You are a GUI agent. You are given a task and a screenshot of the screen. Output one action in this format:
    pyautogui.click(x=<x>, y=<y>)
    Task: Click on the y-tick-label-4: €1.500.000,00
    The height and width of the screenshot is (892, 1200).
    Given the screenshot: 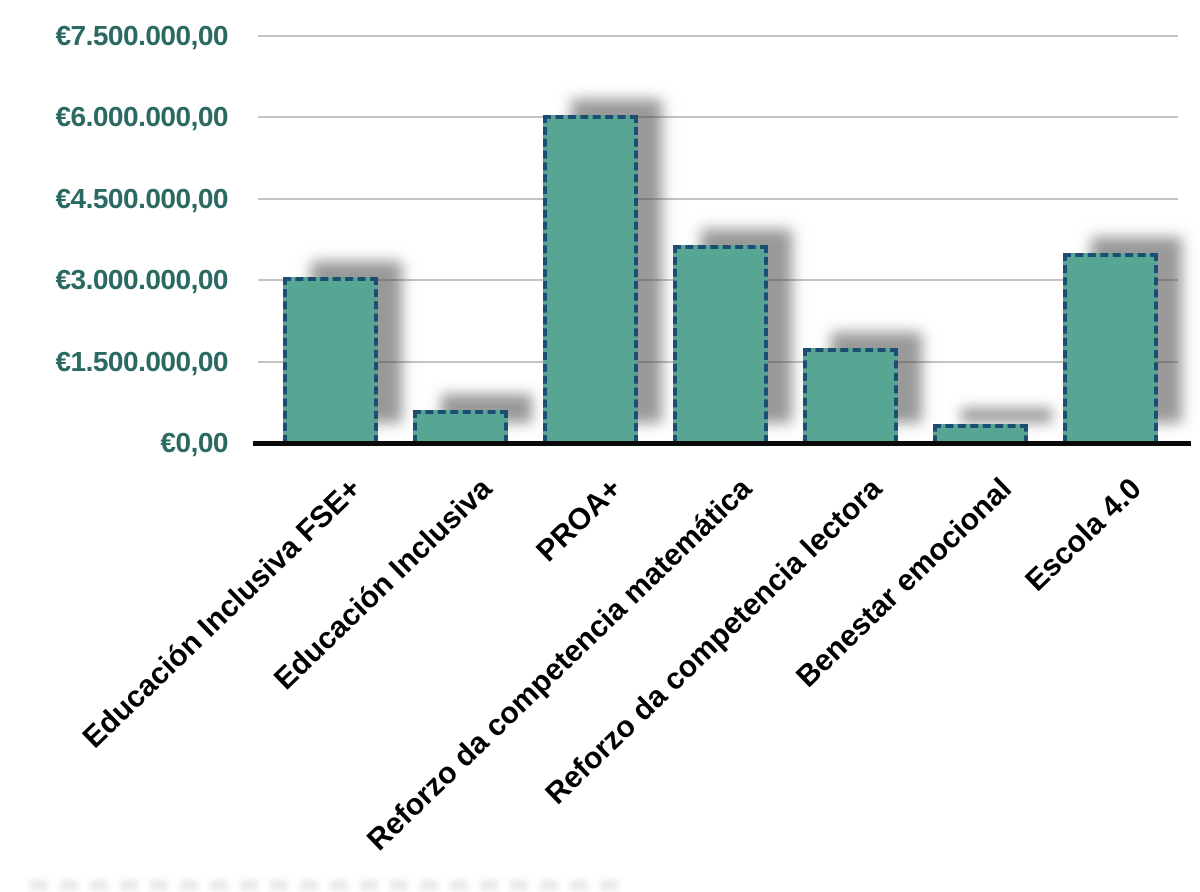 What is the action you would take?
    pyautogui.click(x=141, y=361)
    